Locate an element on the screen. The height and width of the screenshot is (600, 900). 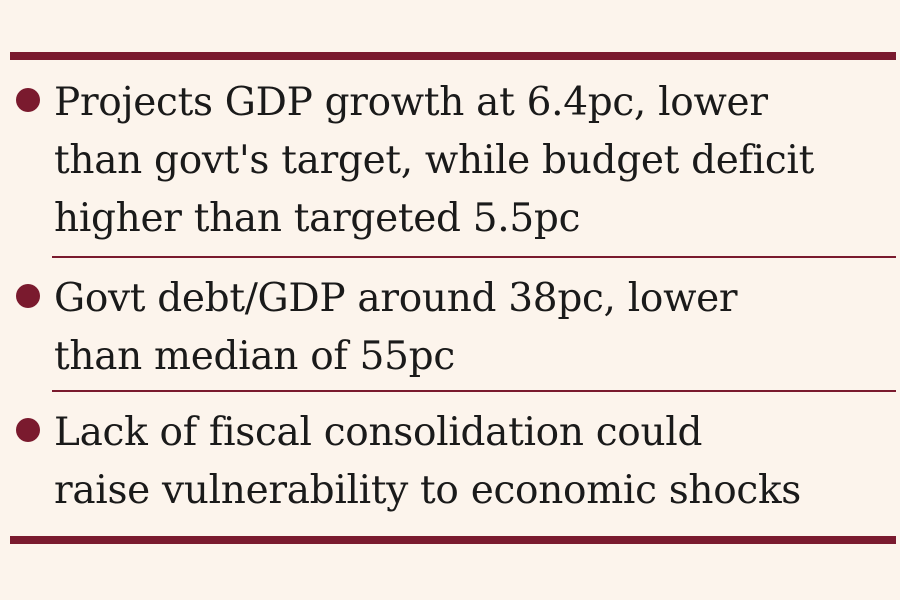
bullet-text-line: Govt debt/GDP around 38pc, lower is located at coordinates (396, 298).